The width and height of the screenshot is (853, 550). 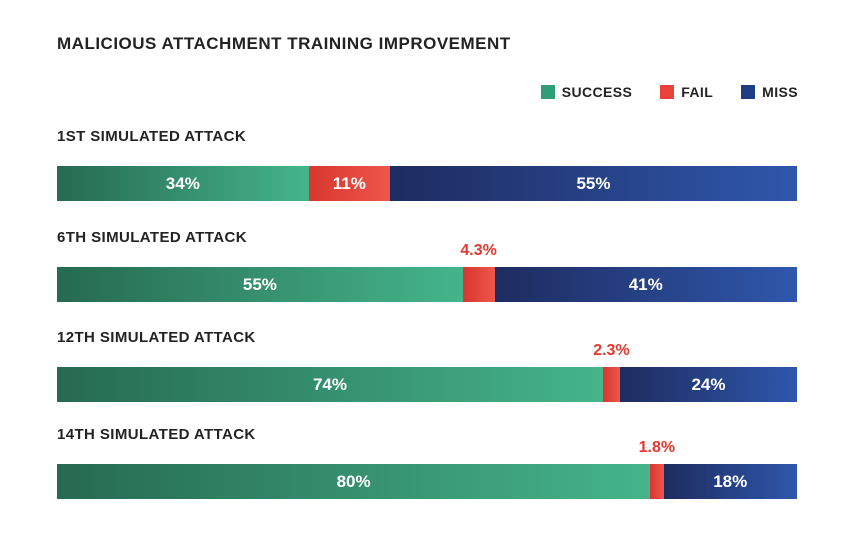 What do you see at coordinates (156, 434) in the screenshot?
I see `row-label: 14TH SIMULATED ATTACK` at bounding box center [156, 434].